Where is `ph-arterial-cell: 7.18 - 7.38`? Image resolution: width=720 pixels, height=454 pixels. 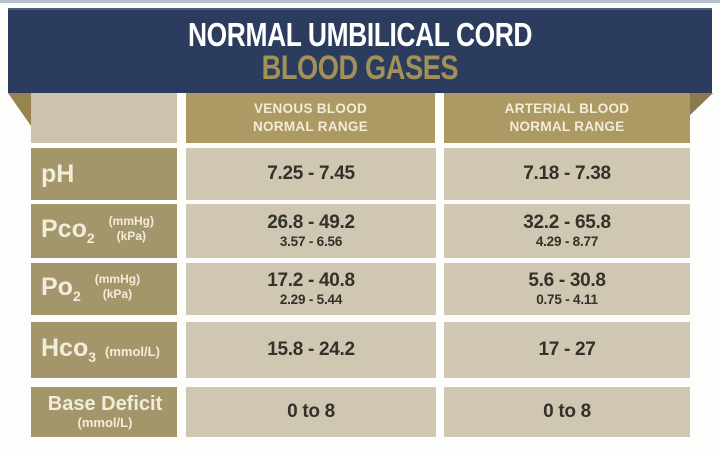 ph-arterial-cell: 7.18 - 7.38 is located at coordinates (567, 174).